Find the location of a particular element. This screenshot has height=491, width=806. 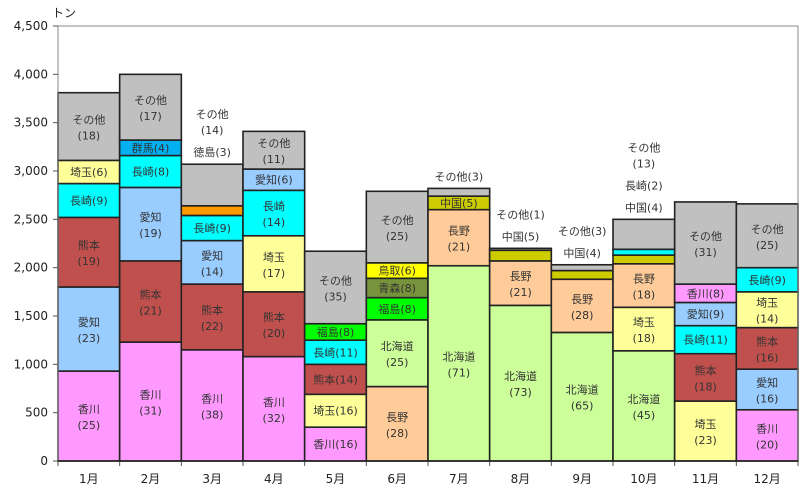

y-tick-label: 3,000 is located at coordinates (31, 171).